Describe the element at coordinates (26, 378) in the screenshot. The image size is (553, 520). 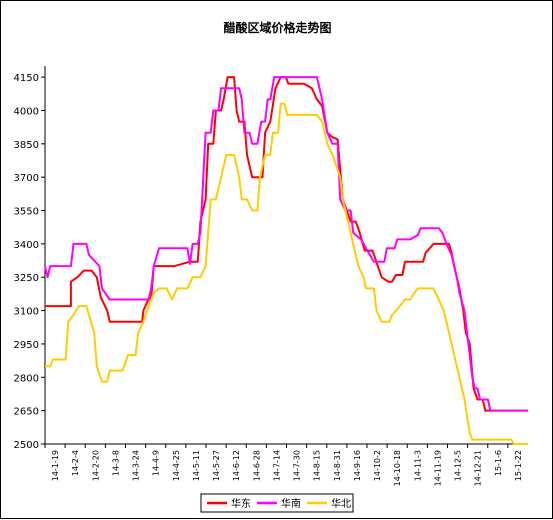
I see `y-tick-label: 2800` at that location.